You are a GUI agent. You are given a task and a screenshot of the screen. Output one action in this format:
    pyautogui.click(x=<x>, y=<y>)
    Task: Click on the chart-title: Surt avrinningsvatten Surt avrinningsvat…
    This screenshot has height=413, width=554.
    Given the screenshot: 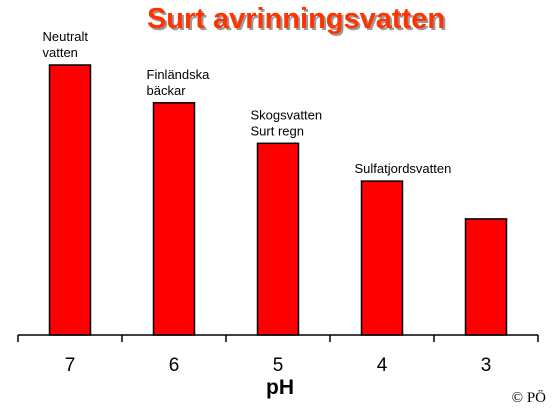 What is the action you would take?
    pyautogui.click(x=297, y=20)
    